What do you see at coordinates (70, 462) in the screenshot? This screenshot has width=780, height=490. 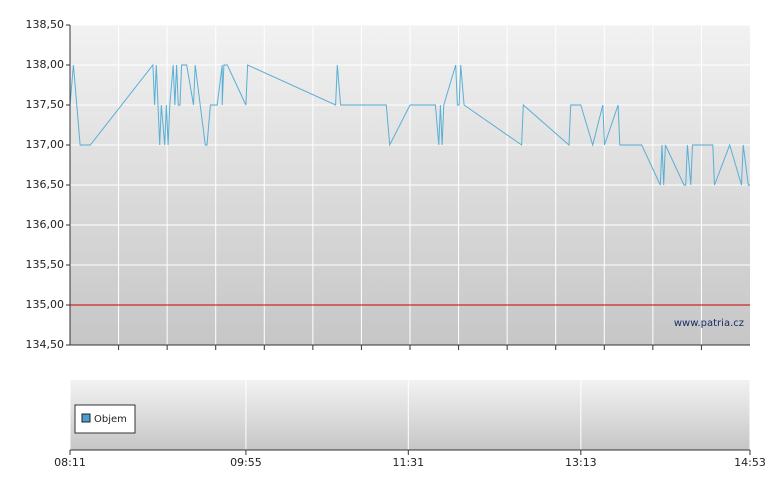 I see `x-tick-label: 08:11` at bounding box center [70, 462].